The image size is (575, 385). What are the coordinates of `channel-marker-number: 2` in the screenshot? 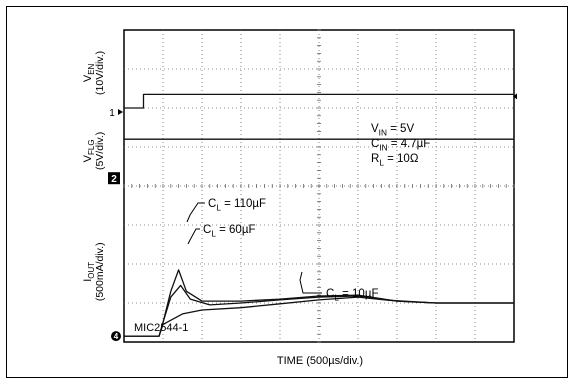 It's located at (114, 179).